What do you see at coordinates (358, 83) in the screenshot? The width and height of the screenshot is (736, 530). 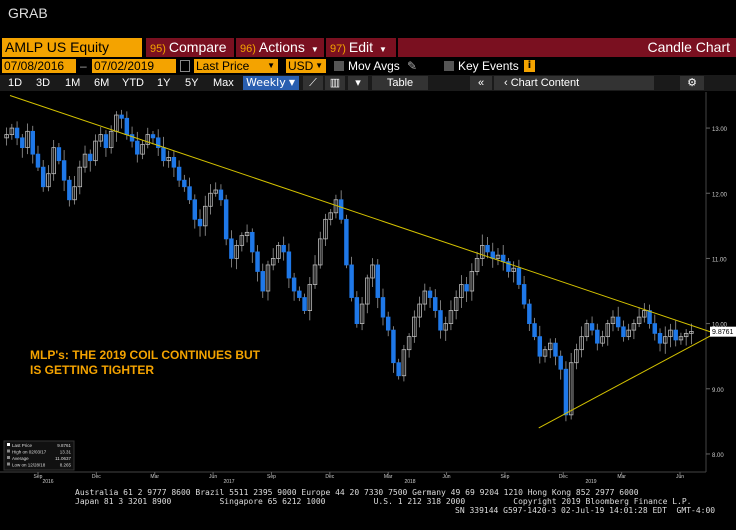 I see `chevron-down-icon: ▾` at bounding box center [358, 83].